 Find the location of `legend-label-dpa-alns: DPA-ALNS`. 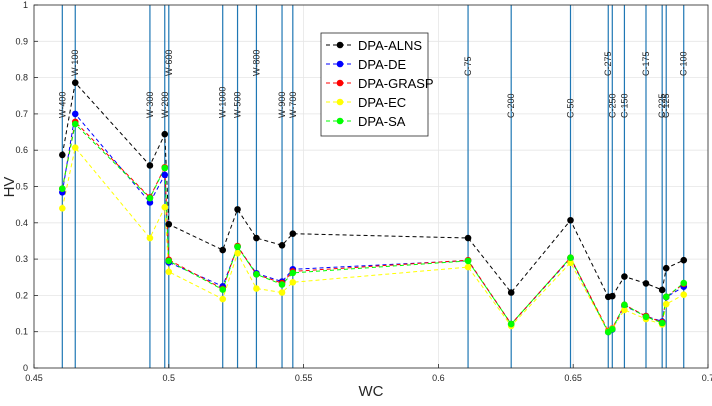

legend-label-dpa-alns: DPA-ALNS is located at coordinates (390, 45).